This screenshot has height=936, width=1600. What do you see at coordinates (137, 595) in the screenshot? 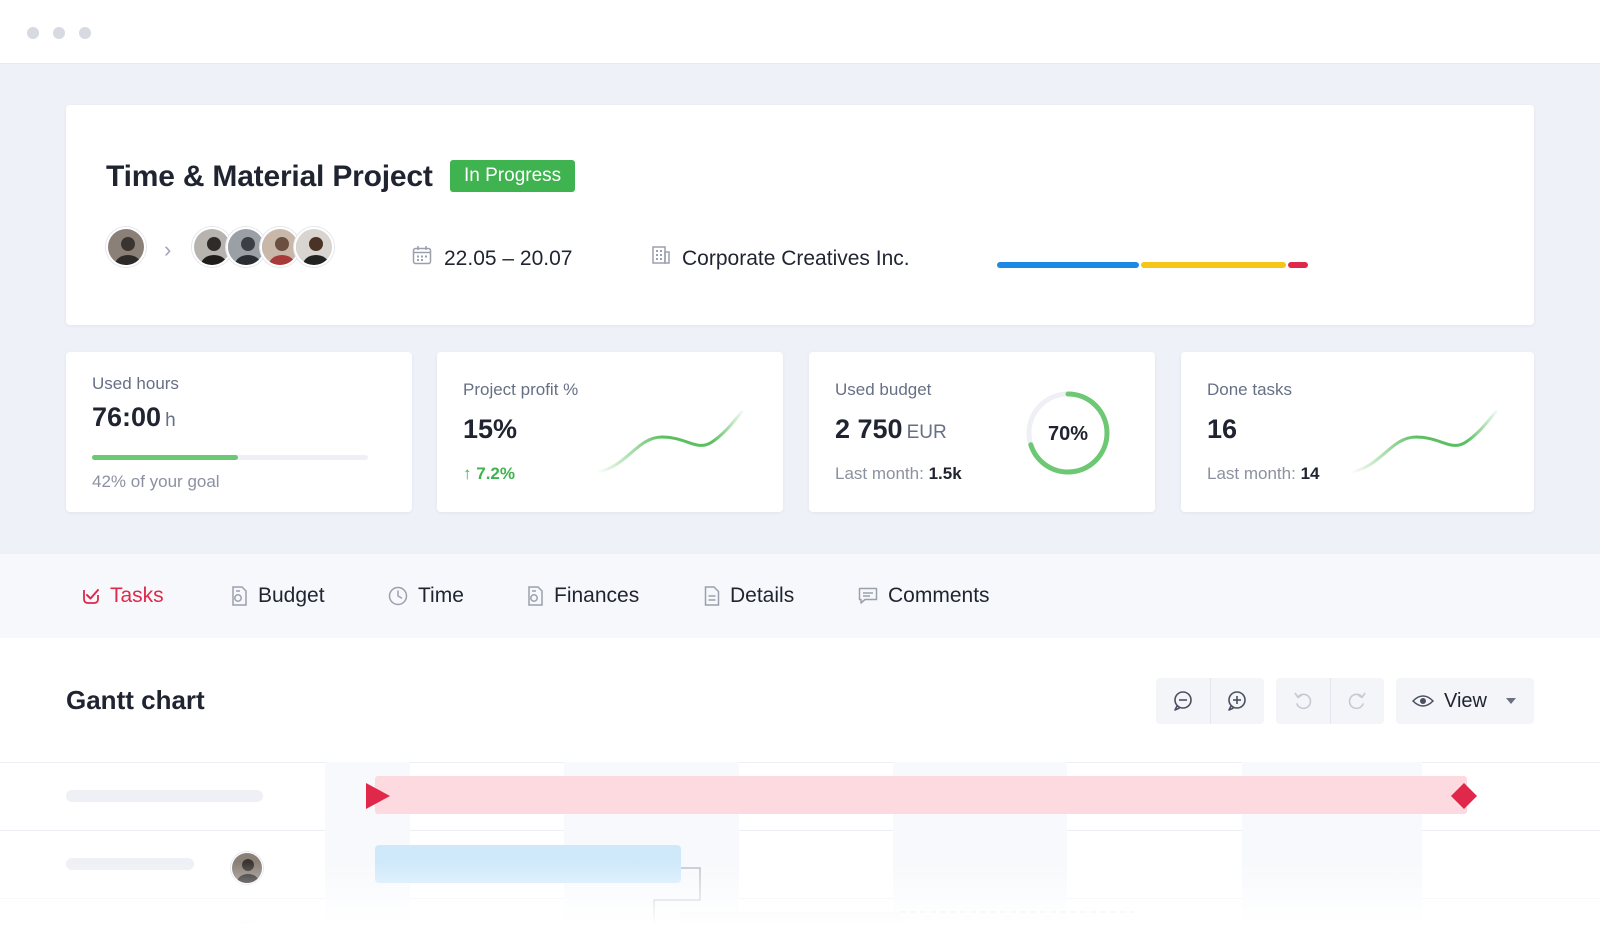
I see `tab-tasks-label: Tasks` at bounding box center [137, 595].